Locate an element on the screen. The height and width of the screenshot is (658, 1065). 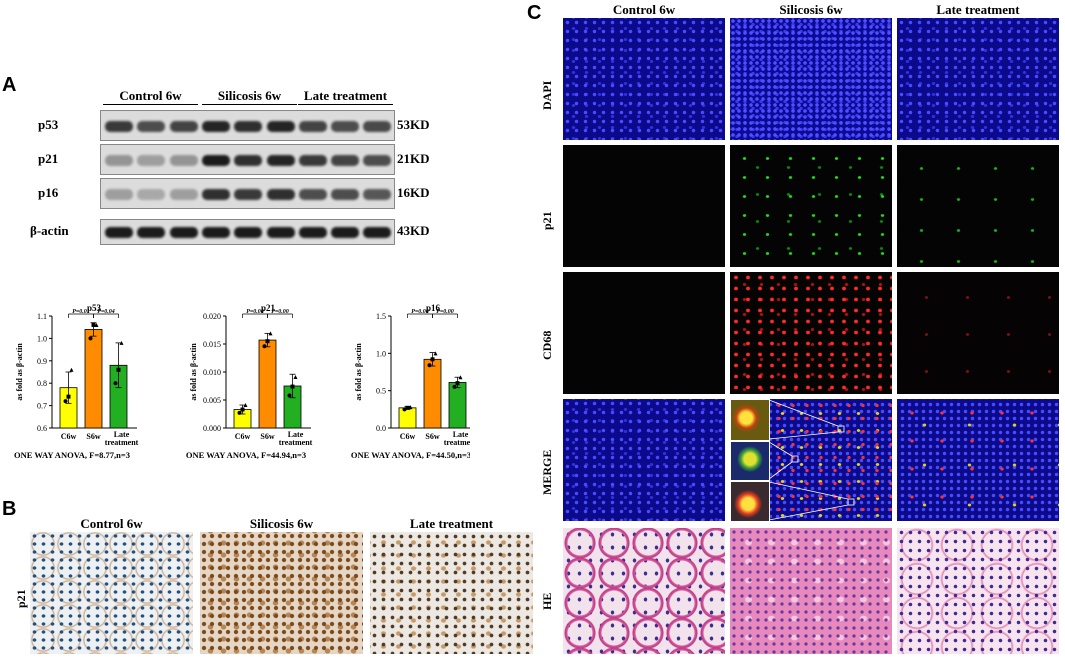
wb-protein-label: p53 is located at coordinates (48, 124).